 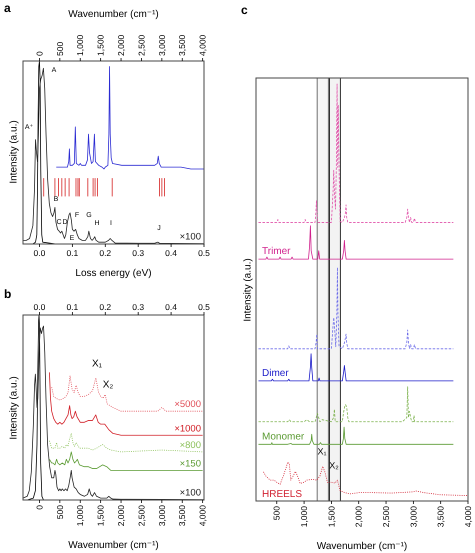 I want to click on x-tick-label: 0.3, so click(x=138, y=253).